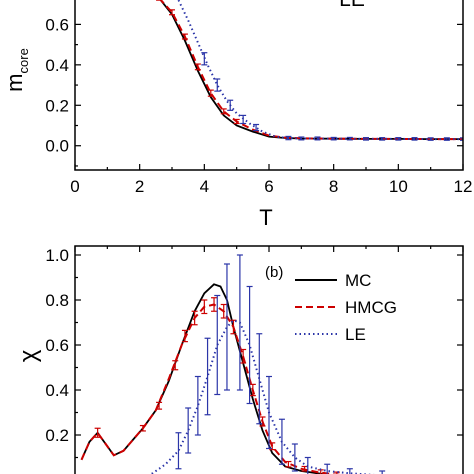  I want to click on bottom-y-tick-label: 0.6, so click(57, 345).